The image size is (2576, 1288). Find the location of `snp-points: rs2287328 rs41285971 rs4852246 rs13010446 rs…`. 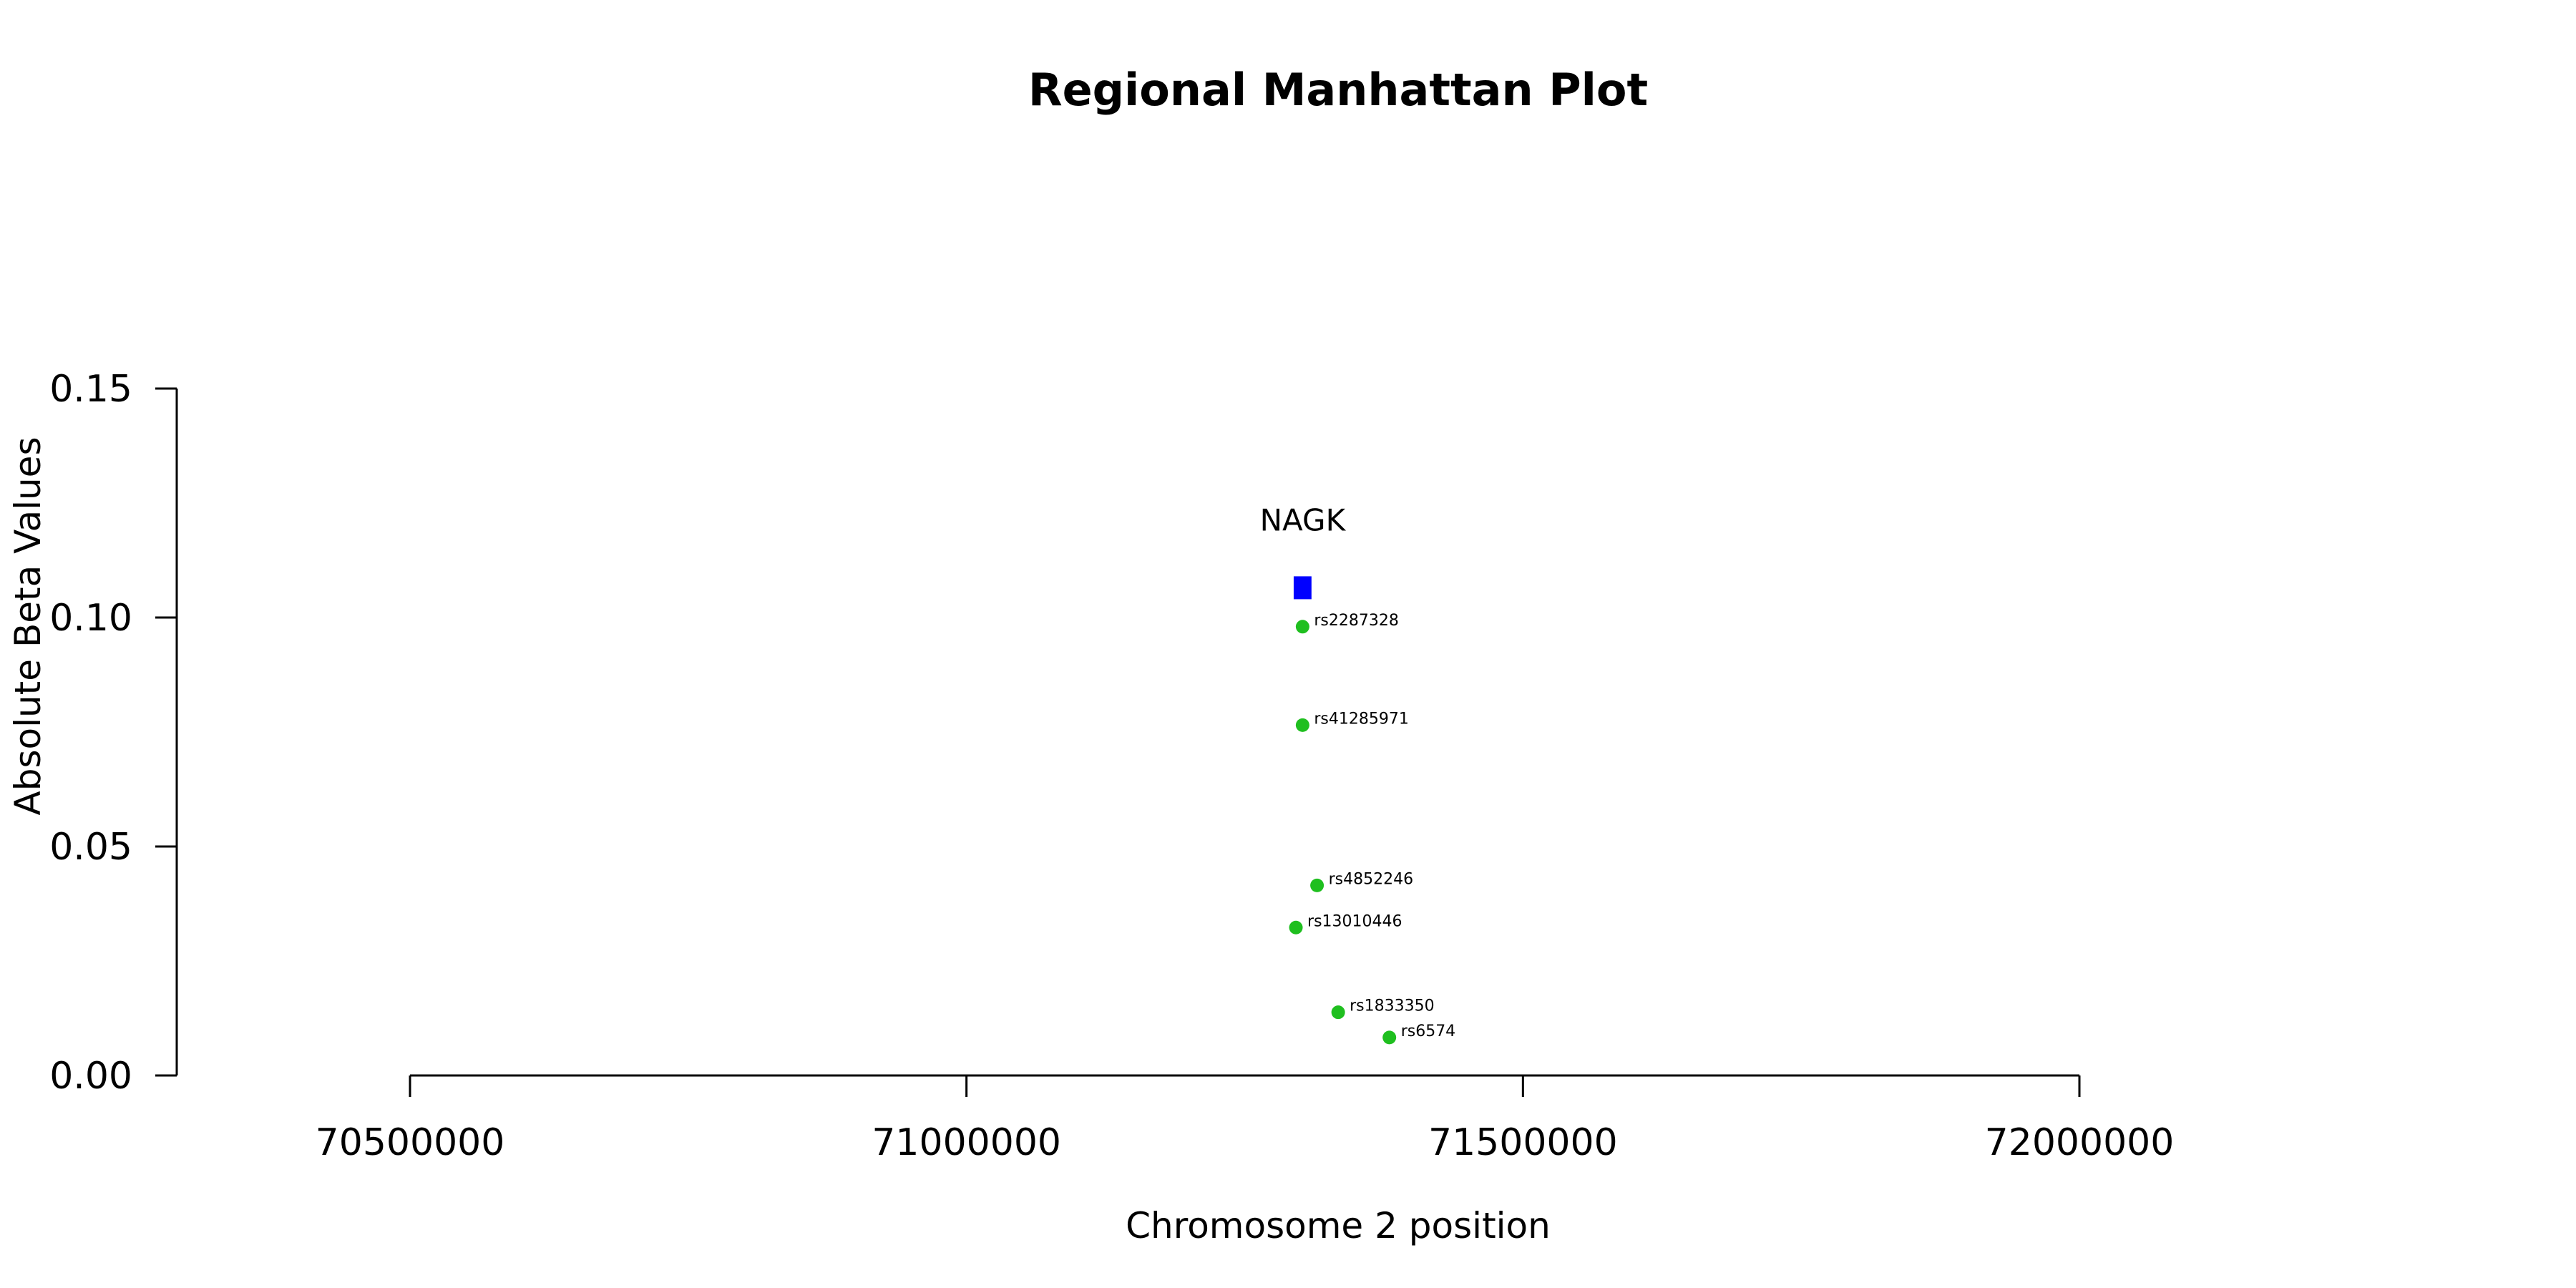

snp-points: rs2287328 rs41285971 rs4852246 rs13010446 rs… is located at coordinates (1372, 828).